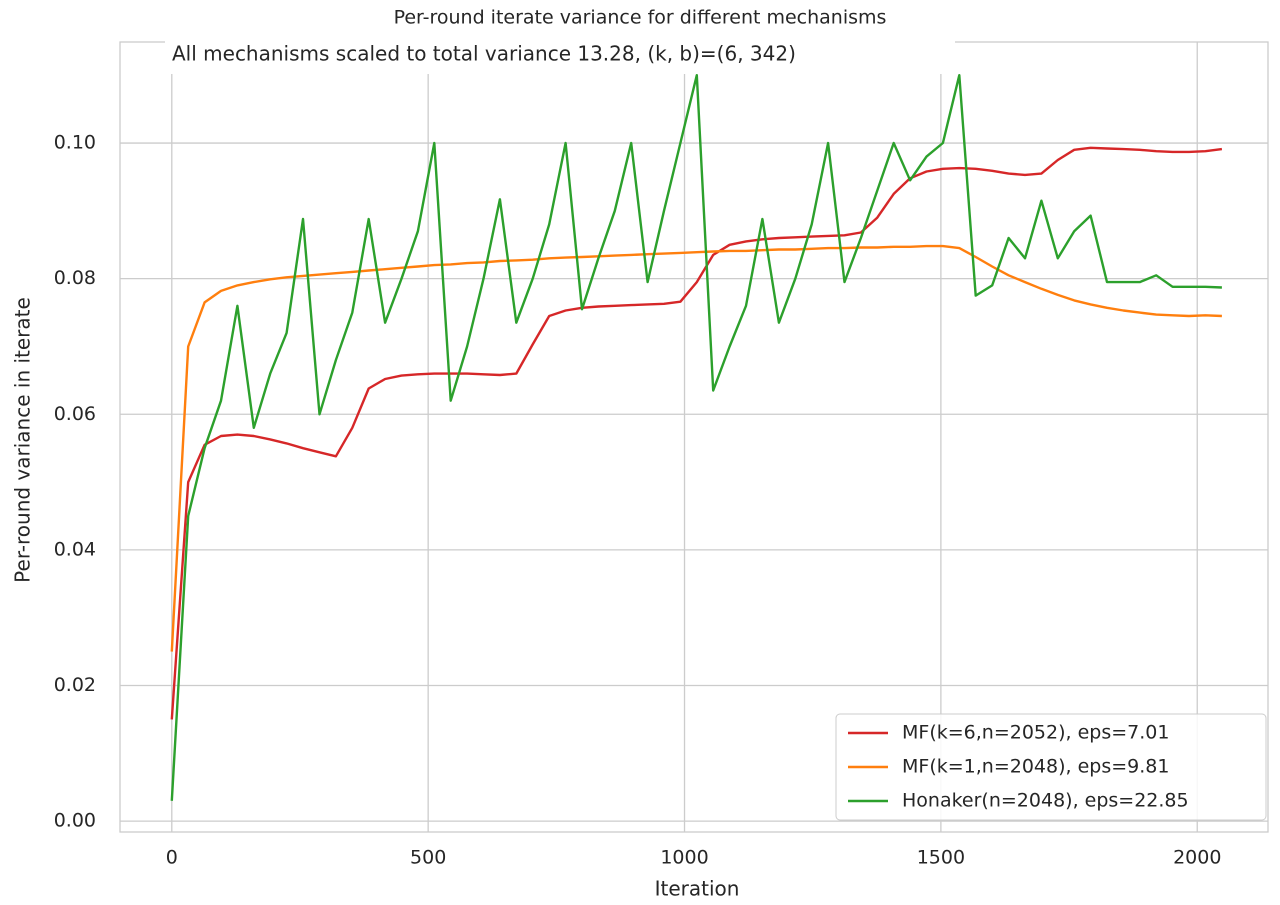  I want to click on y-tick-label: 0.00, so click(75, 821).